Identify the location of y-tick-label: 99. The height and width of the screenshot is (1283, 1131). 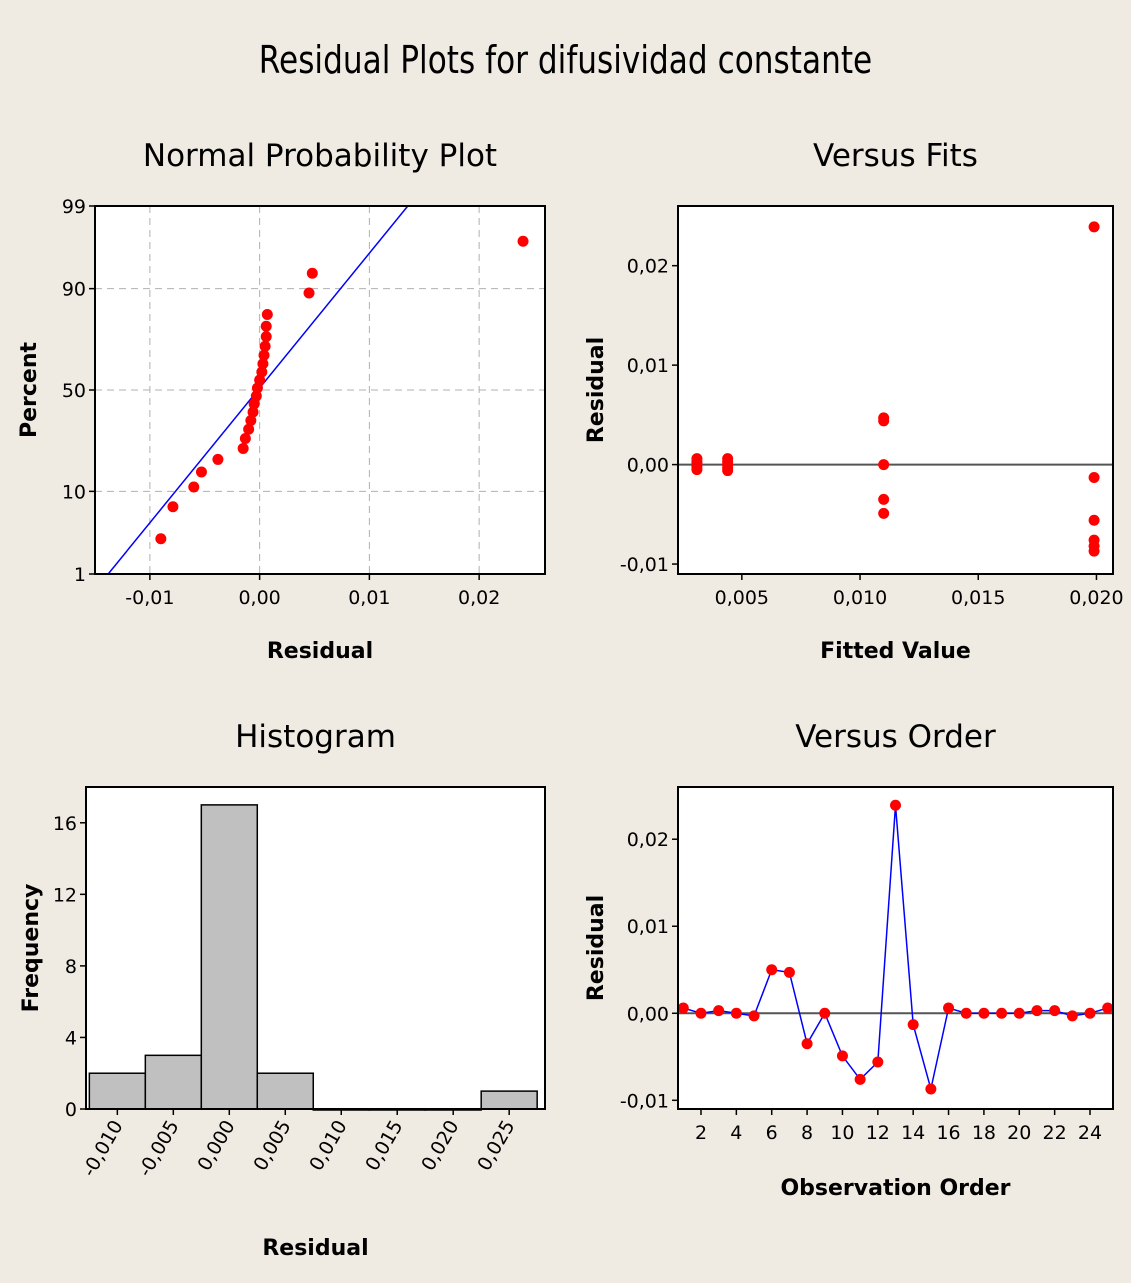
(74, 207).